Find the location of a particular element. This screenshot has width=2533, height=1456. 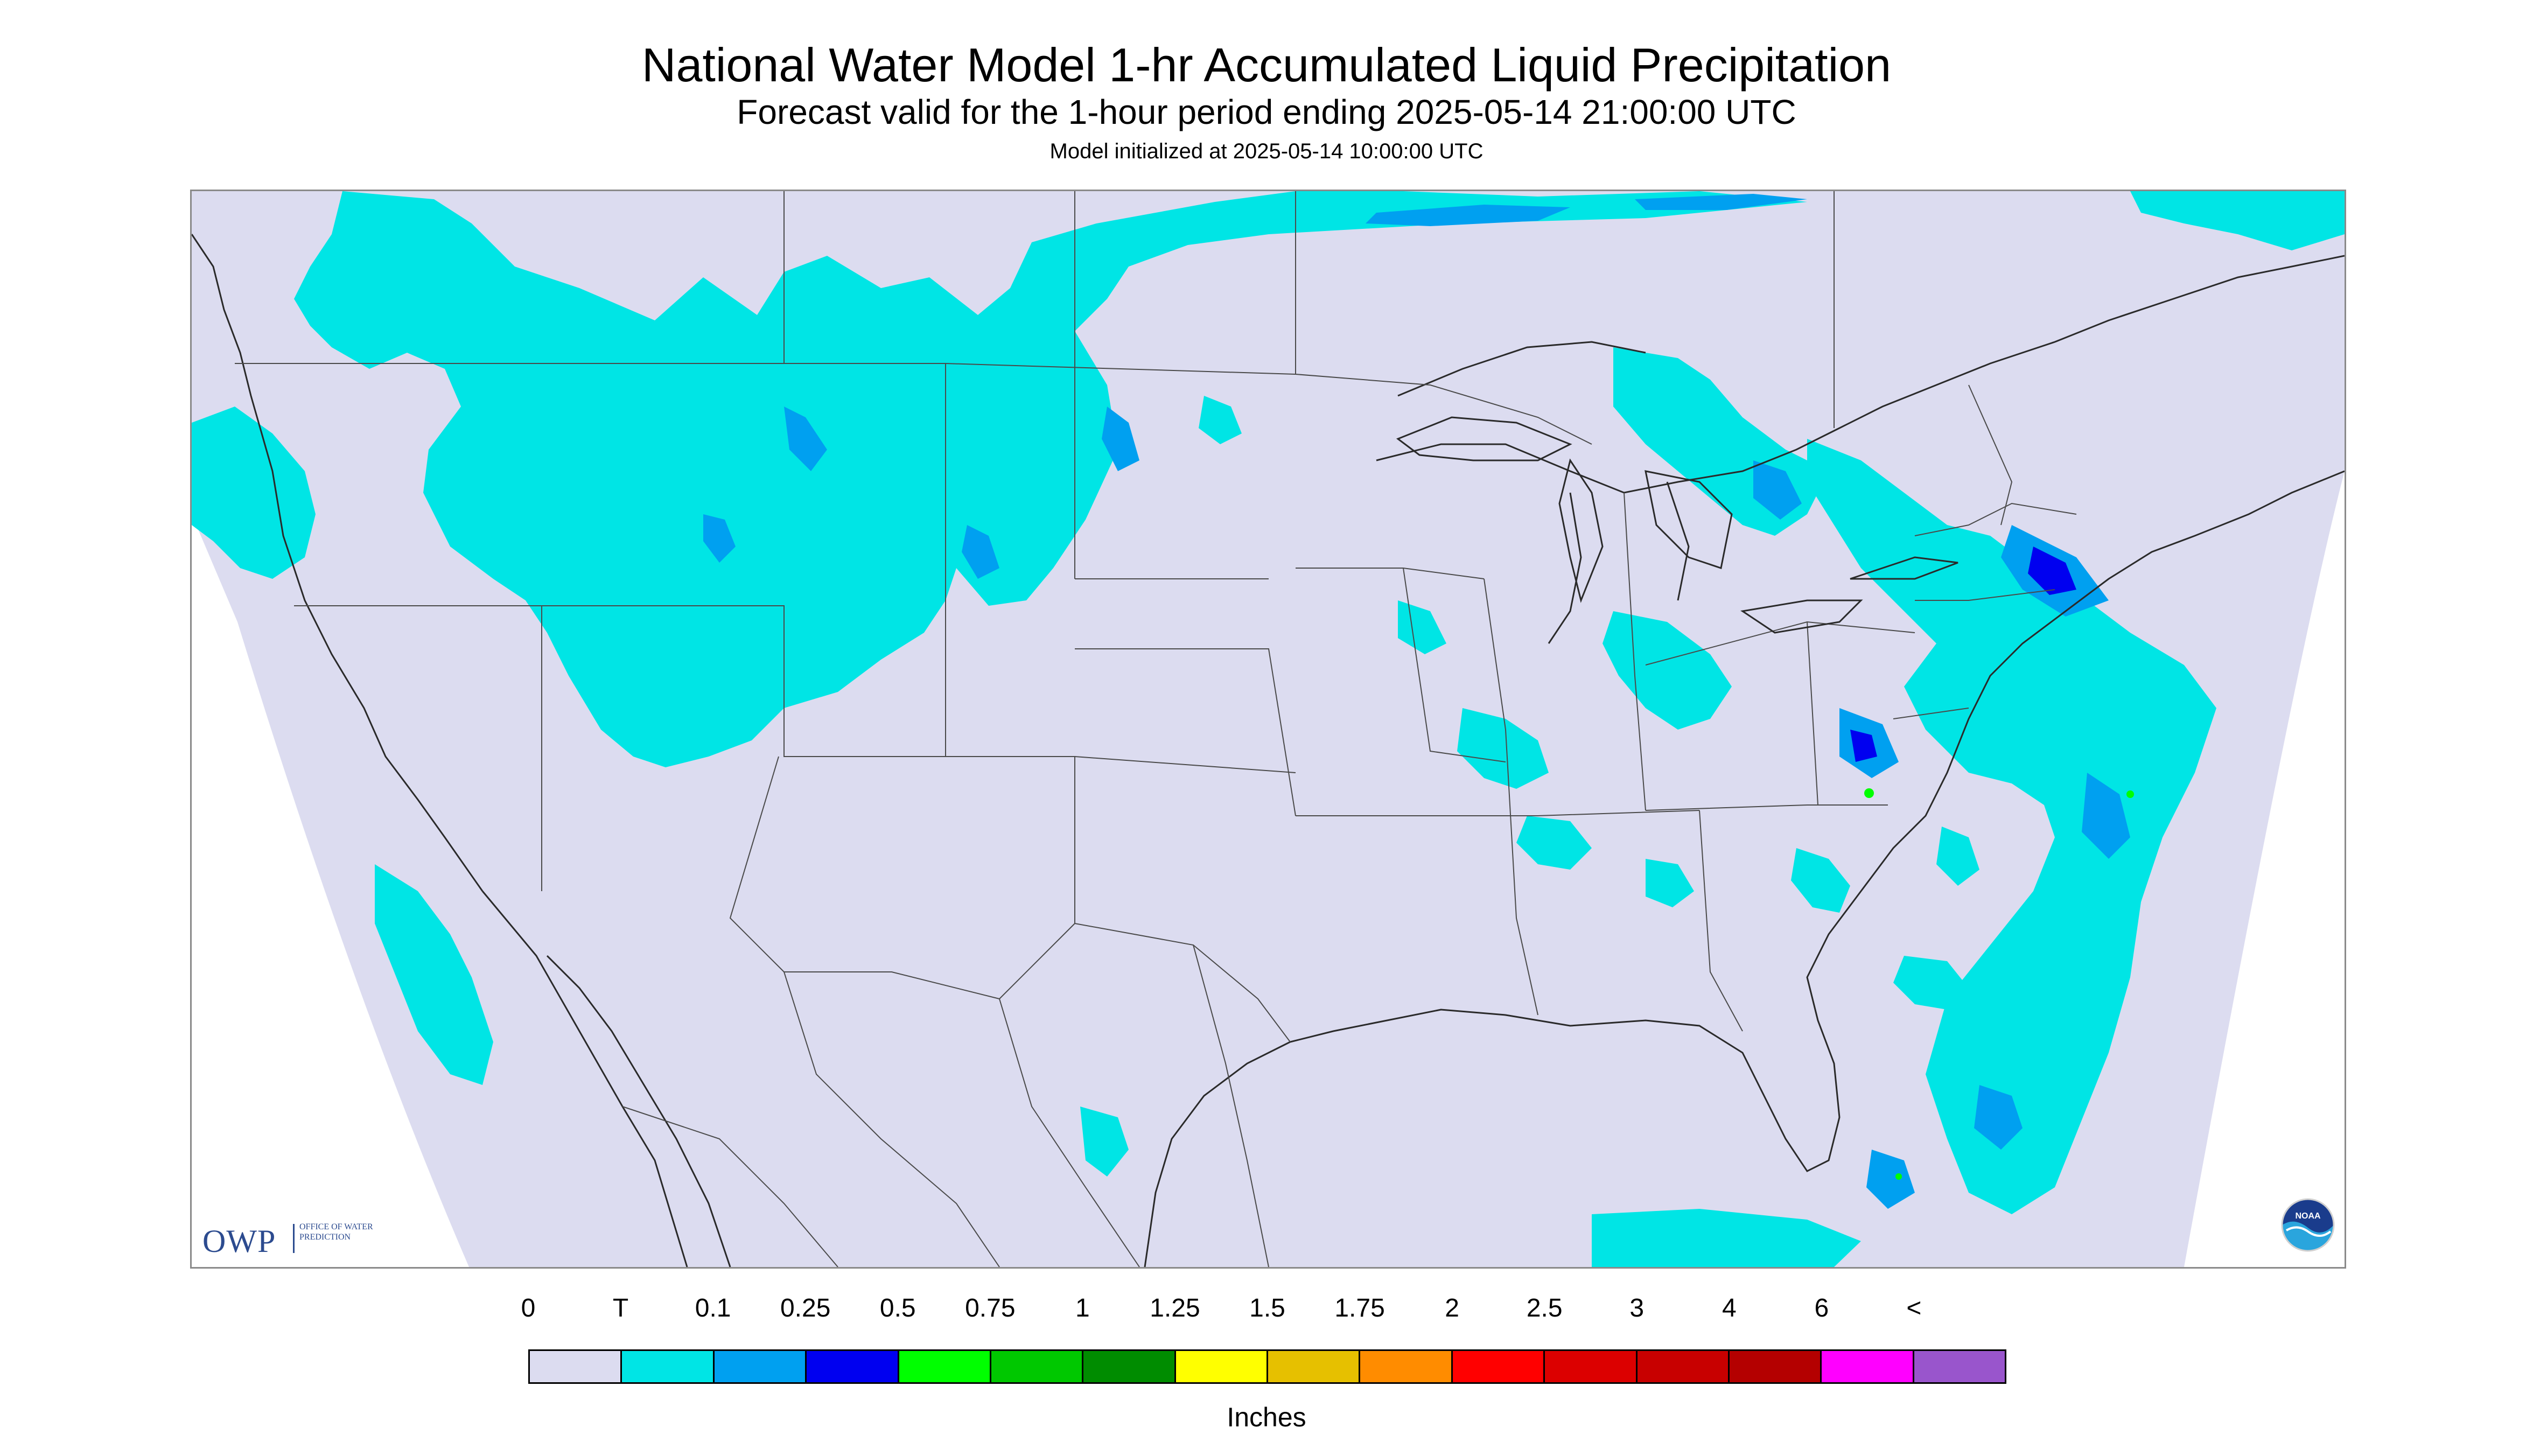

noaa-logo-text: NOAA is located at coordinates (2308, 1216).